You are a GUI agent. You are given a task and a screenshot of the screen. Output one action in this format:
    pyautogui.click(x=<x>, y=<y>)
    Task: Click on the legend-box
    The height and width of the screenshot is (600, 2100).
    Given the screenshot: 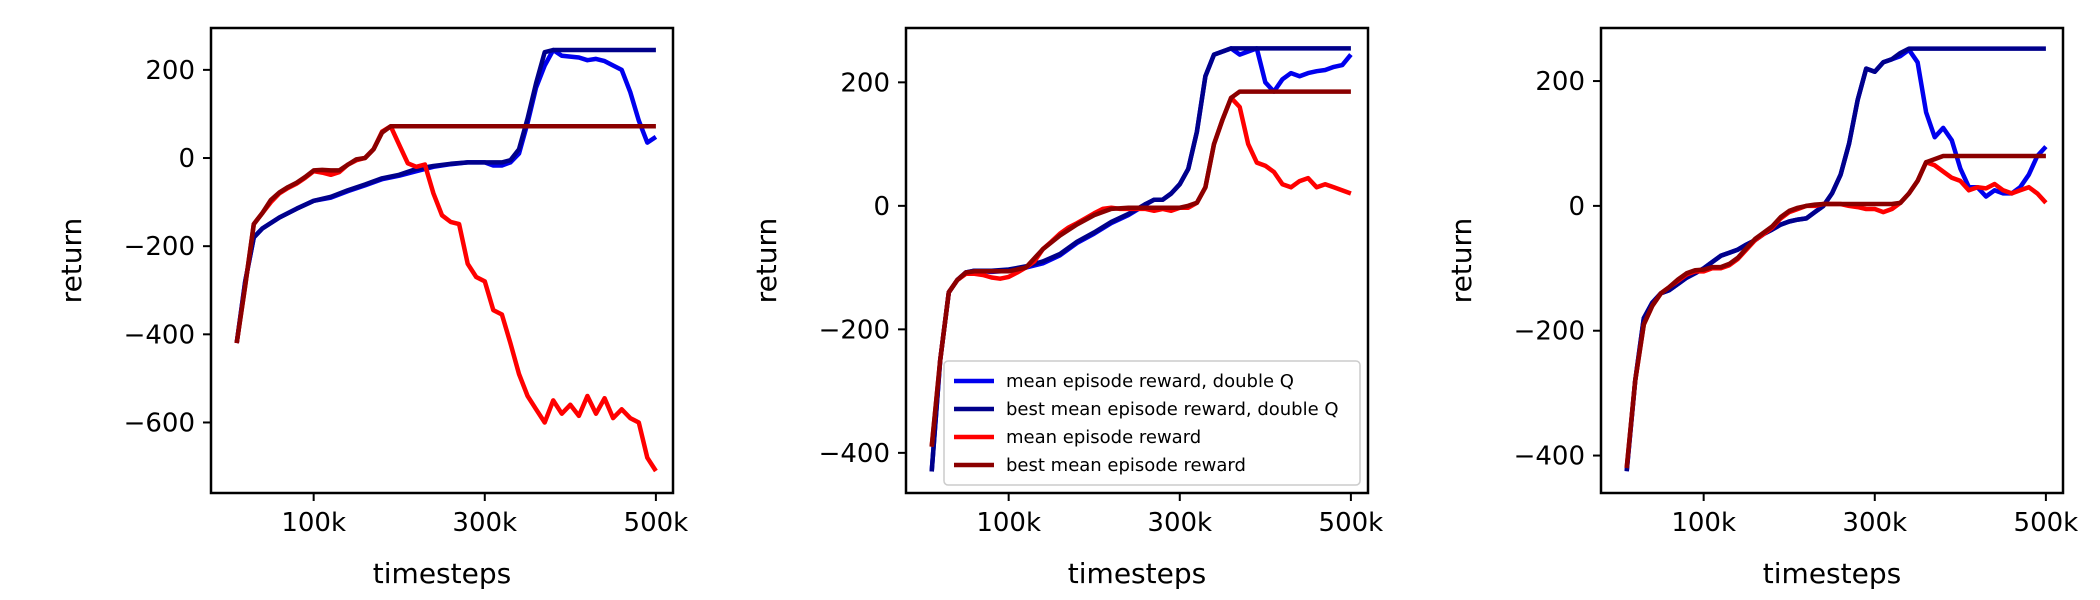 What is the action you would take?
    pyautogui.click(x=1152, y=423)
    